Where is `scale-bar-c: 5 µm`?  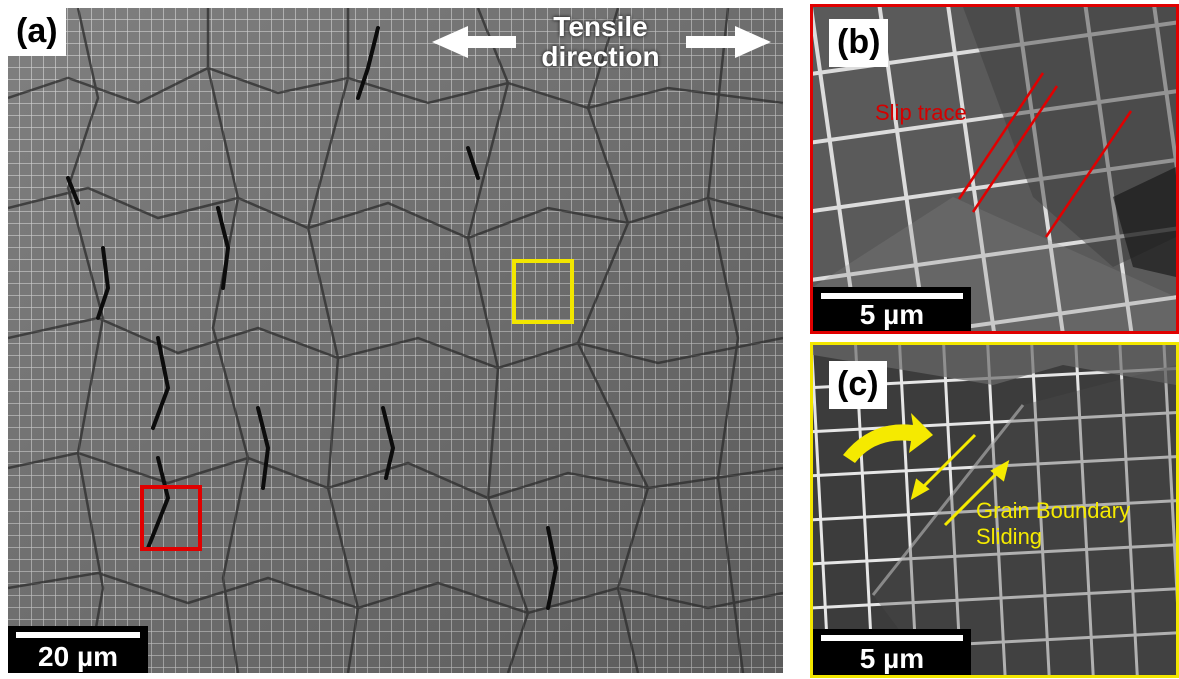 scale-bar-c: 5 µm is located at coordinates (892, 652).